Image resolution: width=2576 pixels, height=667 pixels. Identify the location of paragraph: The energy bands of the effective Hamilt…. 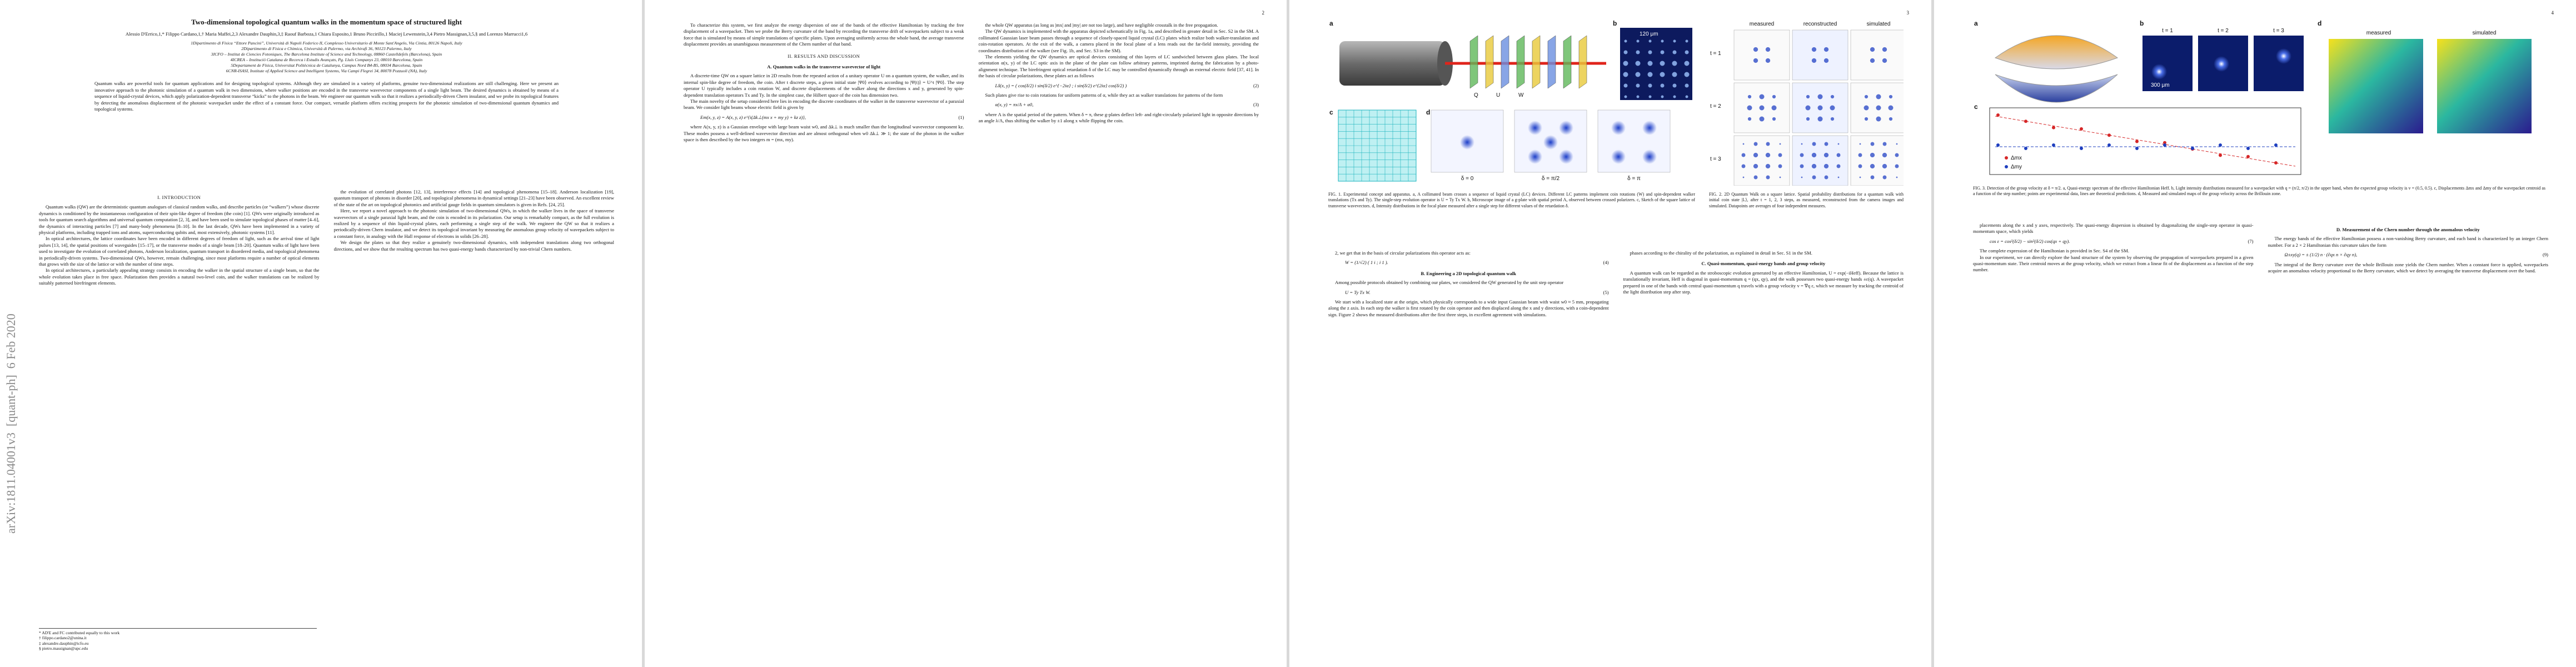
(2408, 242).